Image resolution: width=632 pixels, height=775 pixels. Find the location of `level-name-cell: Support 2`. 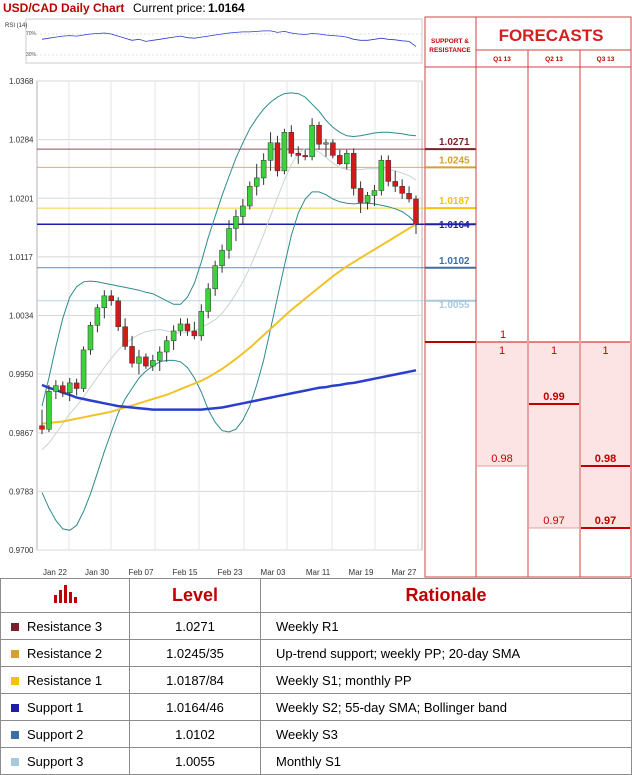

level-name-cell: Support 2 is located at coordinates (65, 734).